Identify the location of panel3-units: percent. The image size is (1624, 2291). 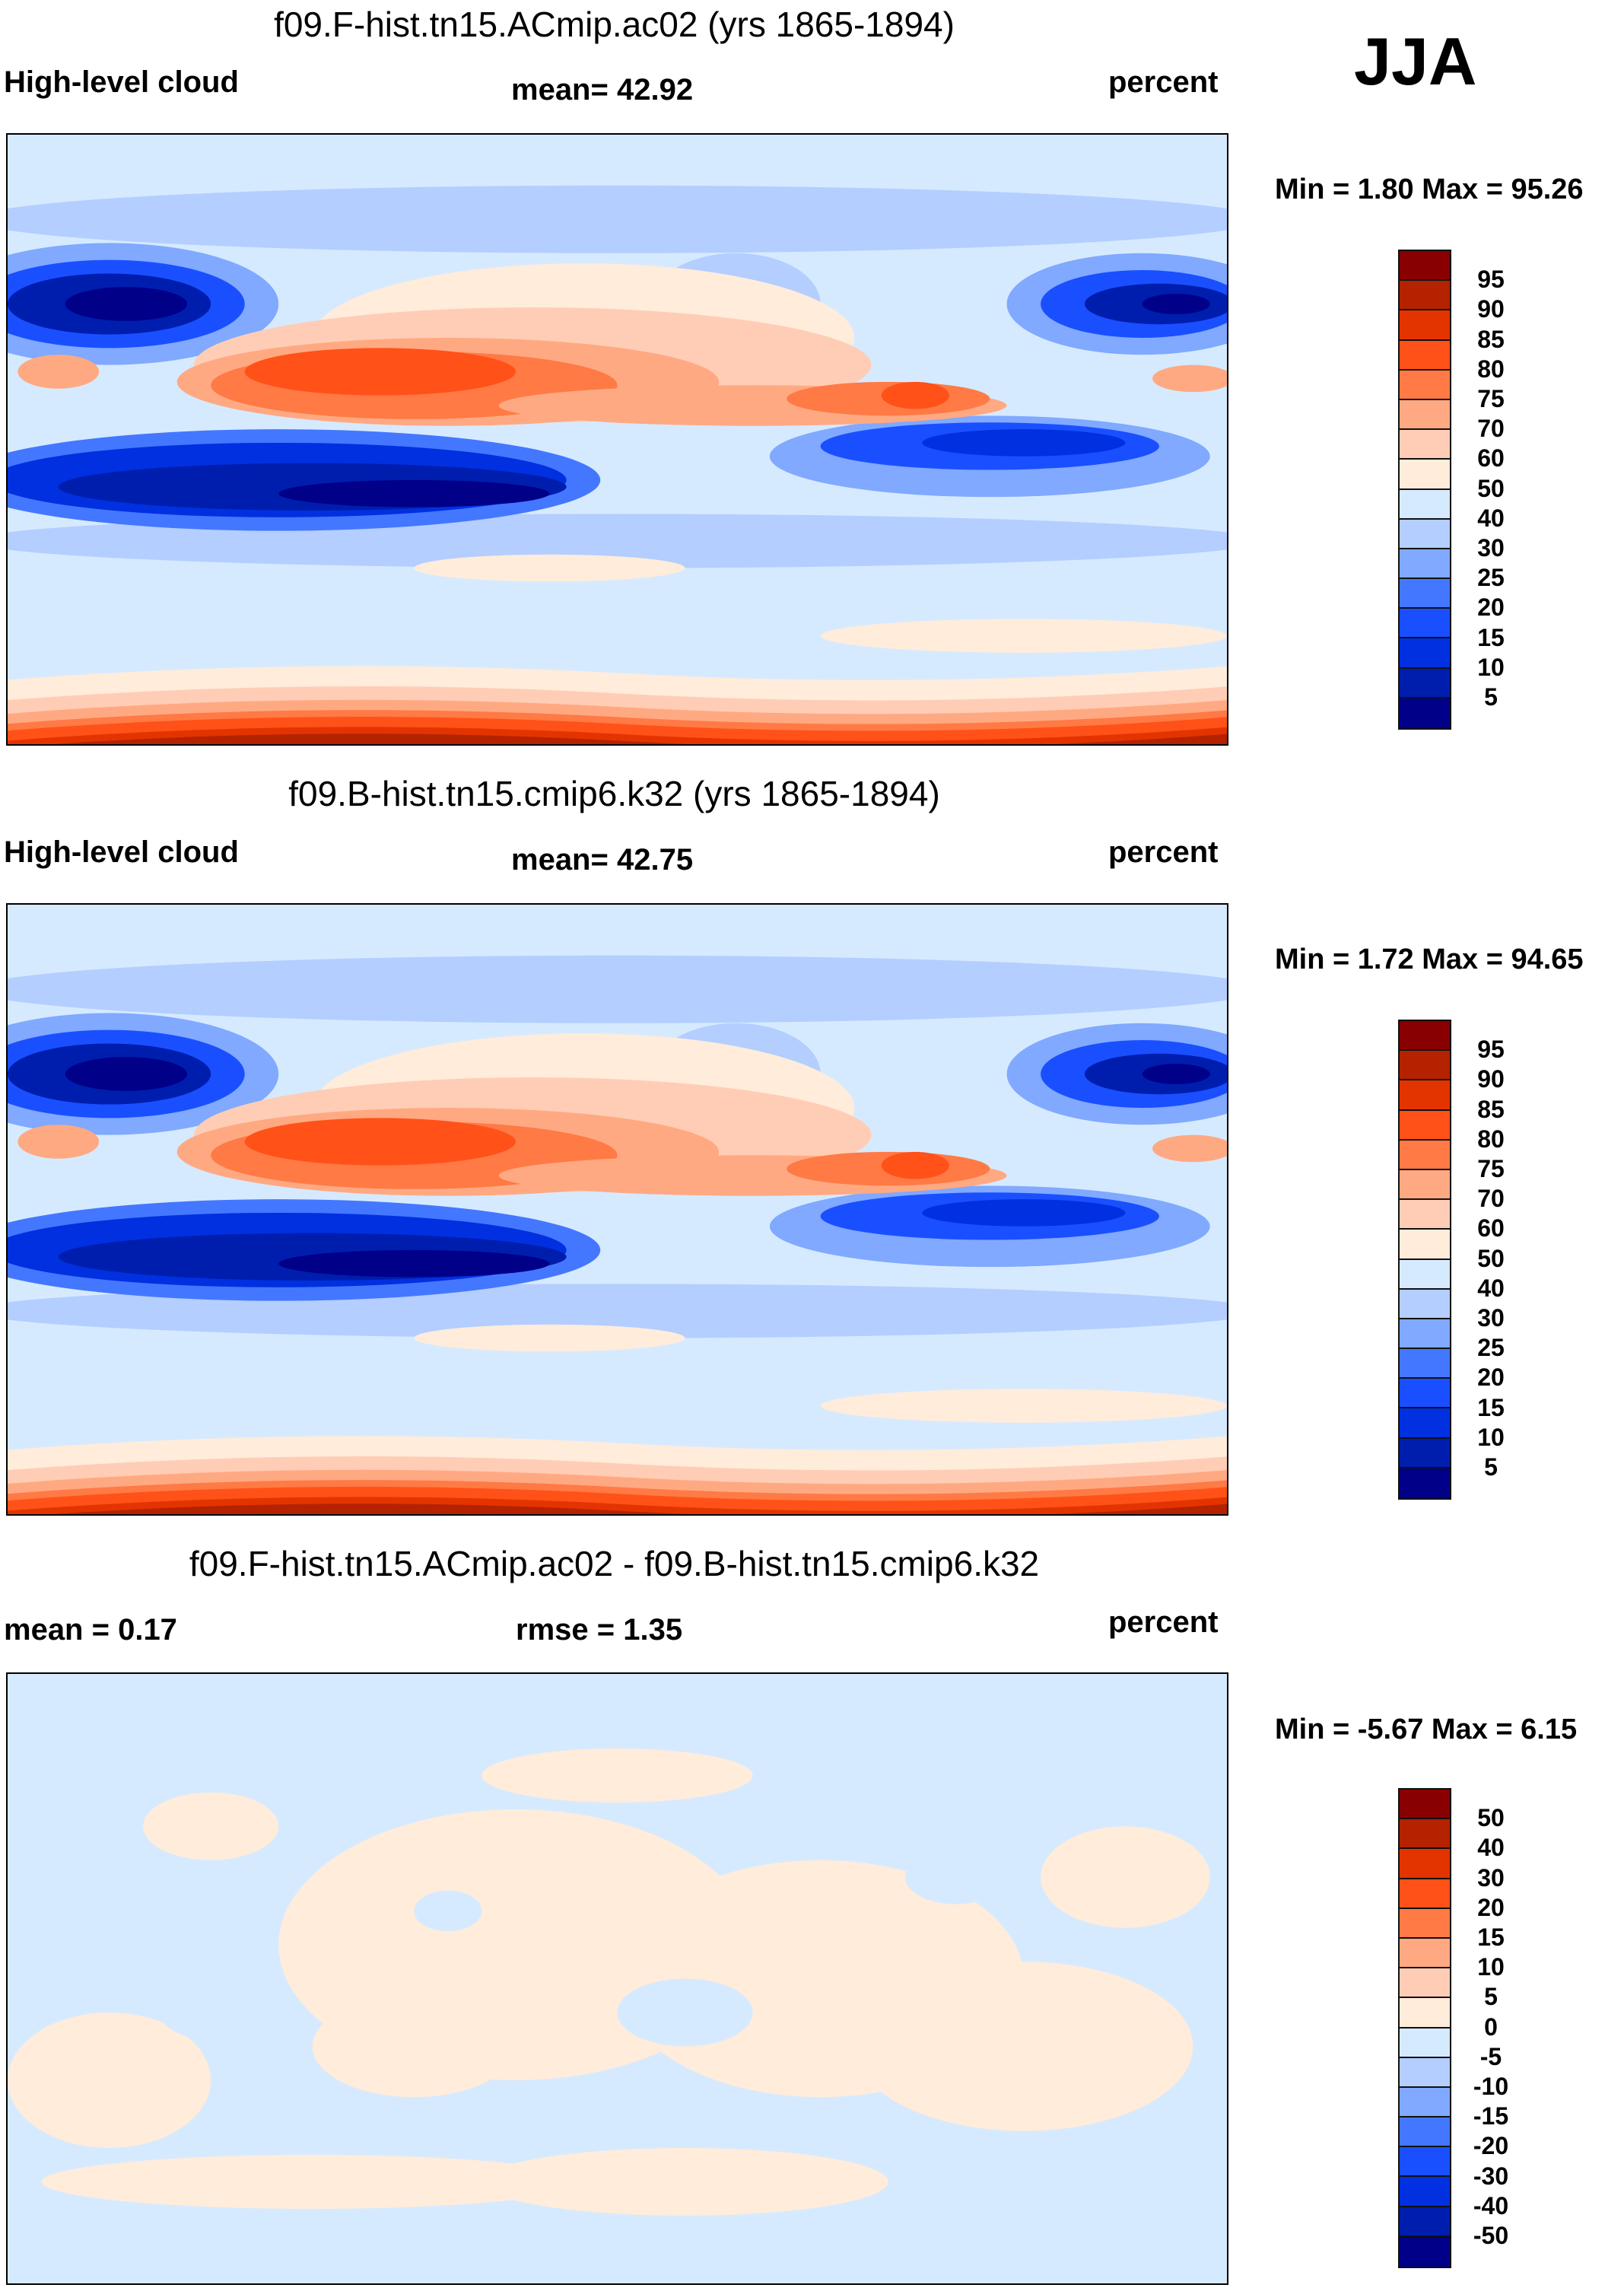
(1163, 1622).